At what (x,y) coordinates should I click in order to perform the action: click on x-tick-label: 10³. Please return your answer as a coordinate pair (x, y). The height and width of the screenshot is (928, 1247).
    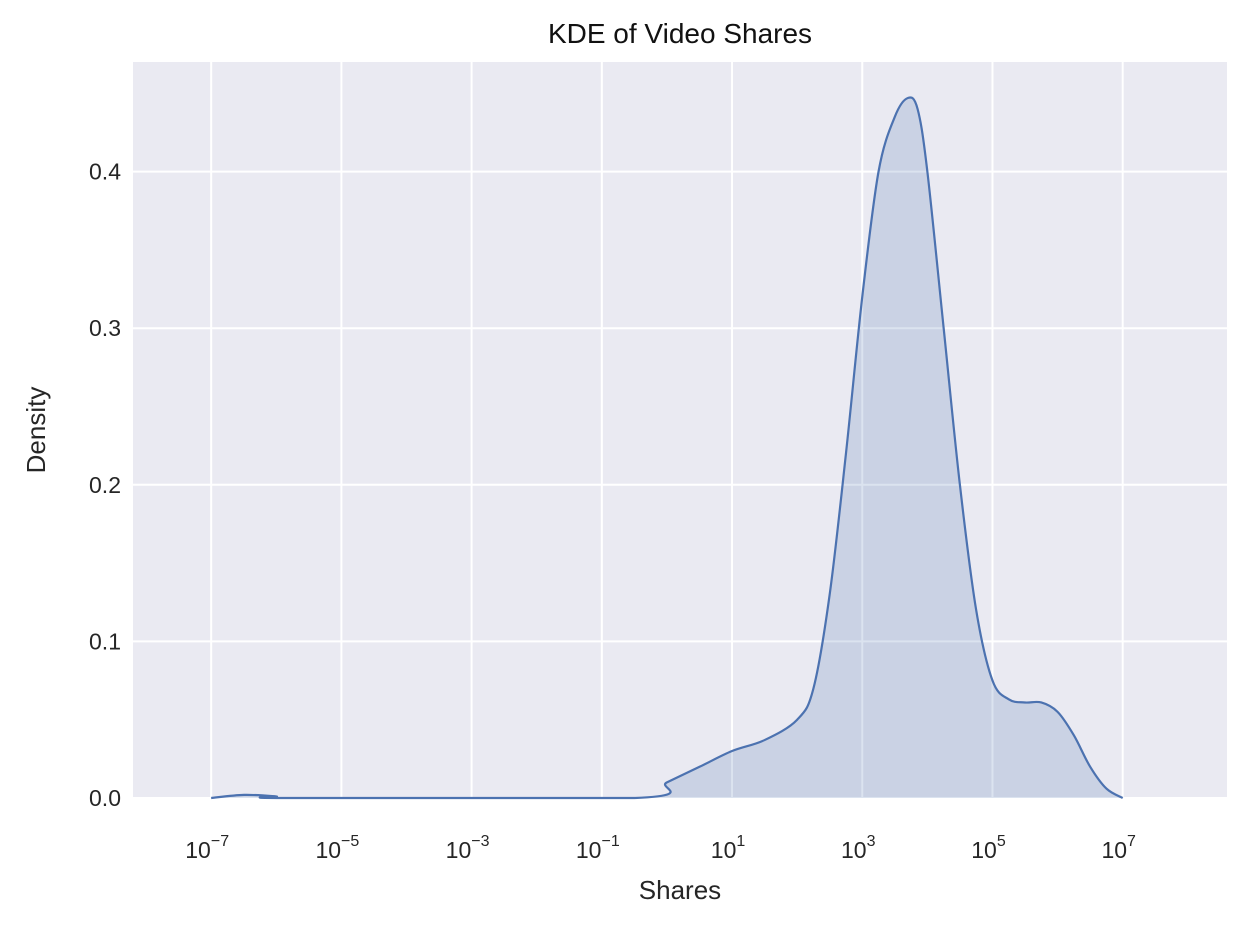
    Looking at the image, I should click on (858, 848).